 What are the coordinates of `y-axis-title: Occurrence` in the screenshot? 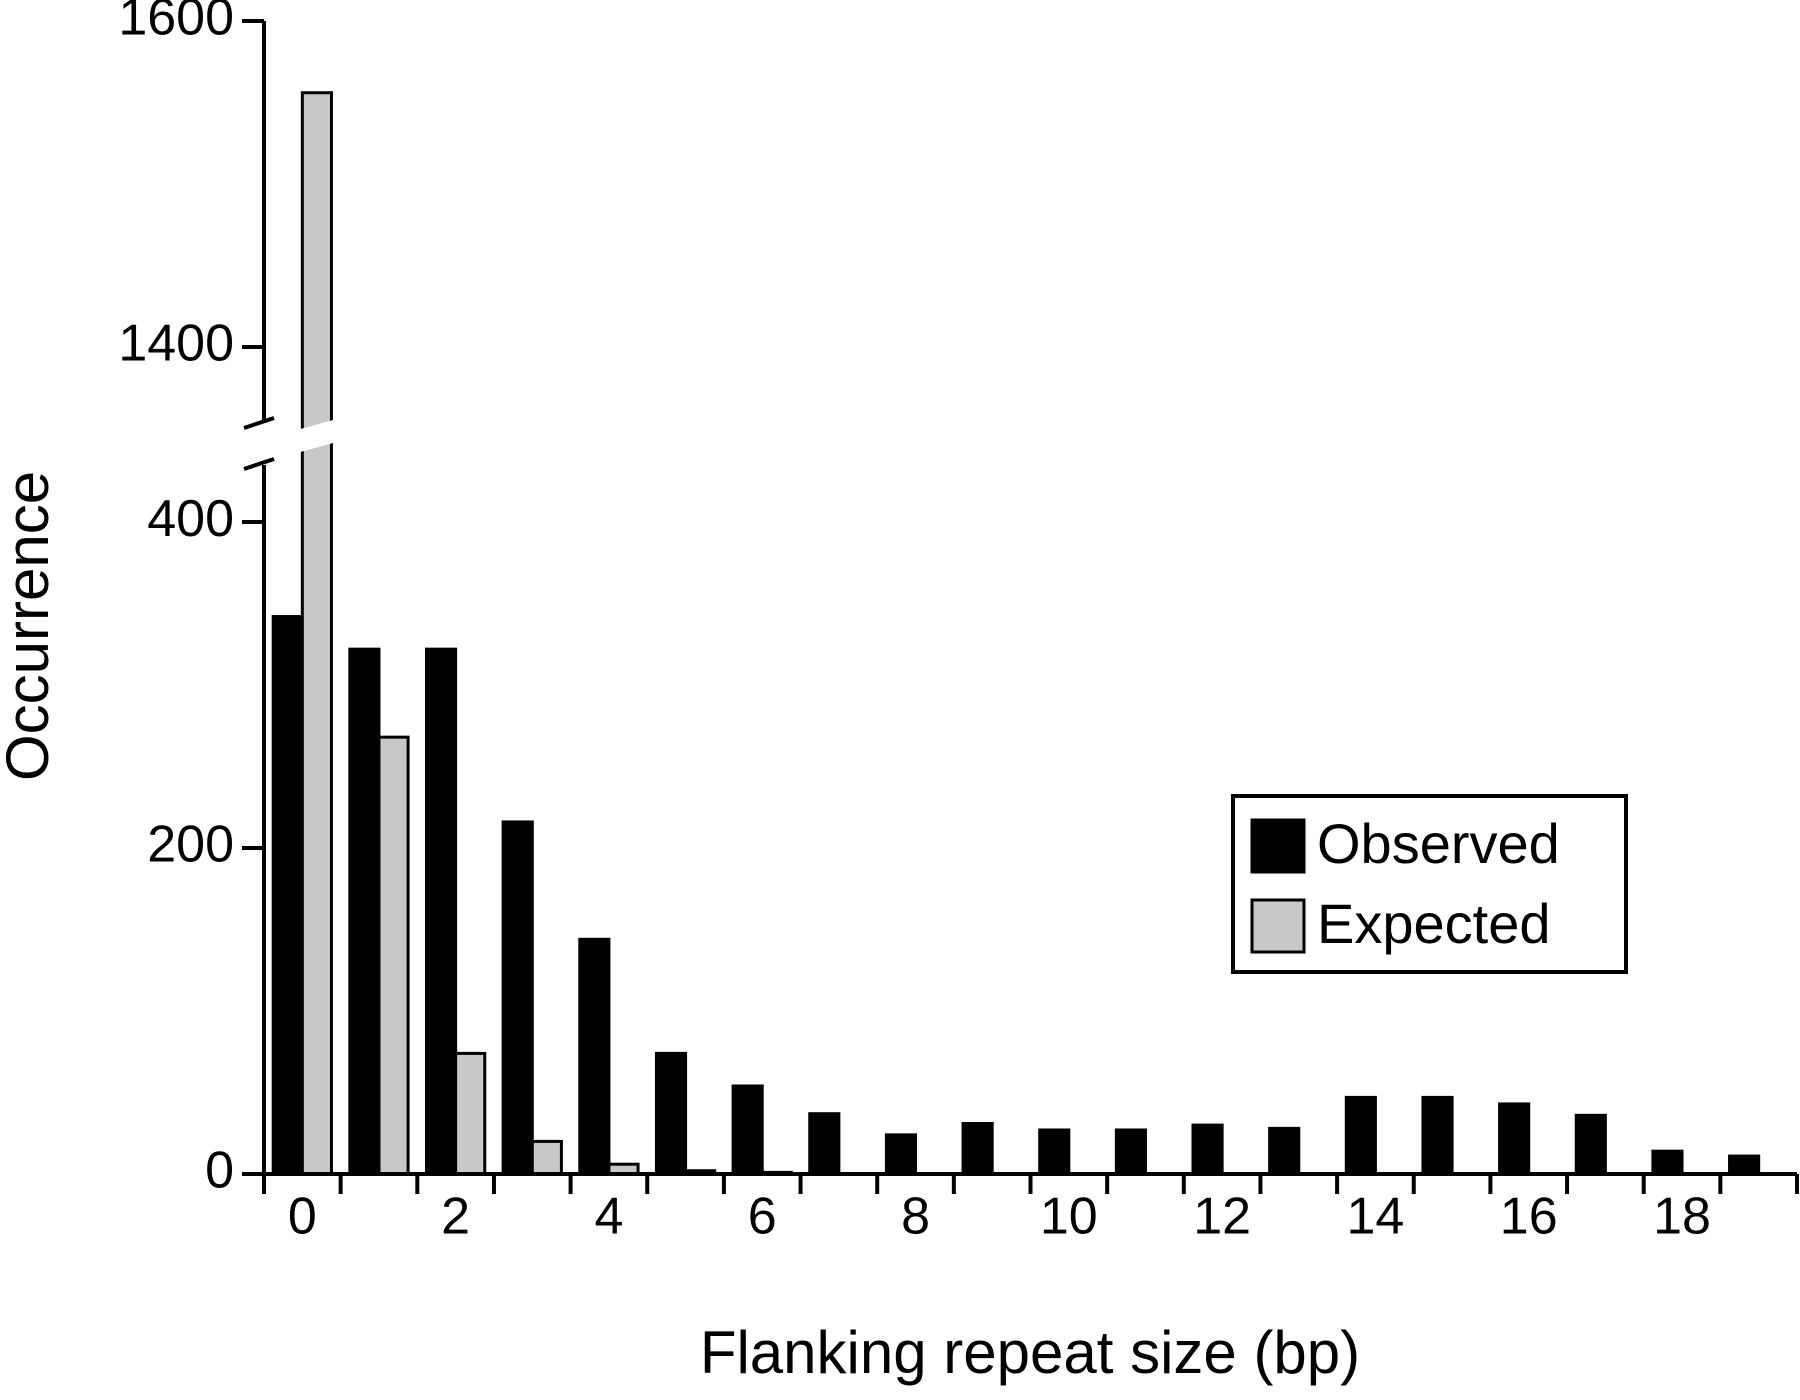 It's located at (30, 626).